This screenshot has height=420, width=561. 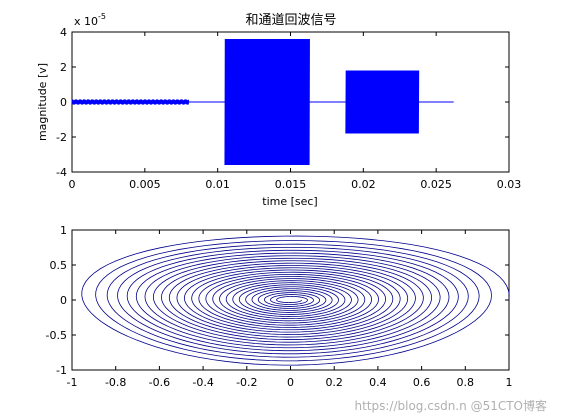 What do you see at coordinates (63, 230) in the screenshot?
I see `bottom-y-tick-label: 1` at bounding box center [63, 230].